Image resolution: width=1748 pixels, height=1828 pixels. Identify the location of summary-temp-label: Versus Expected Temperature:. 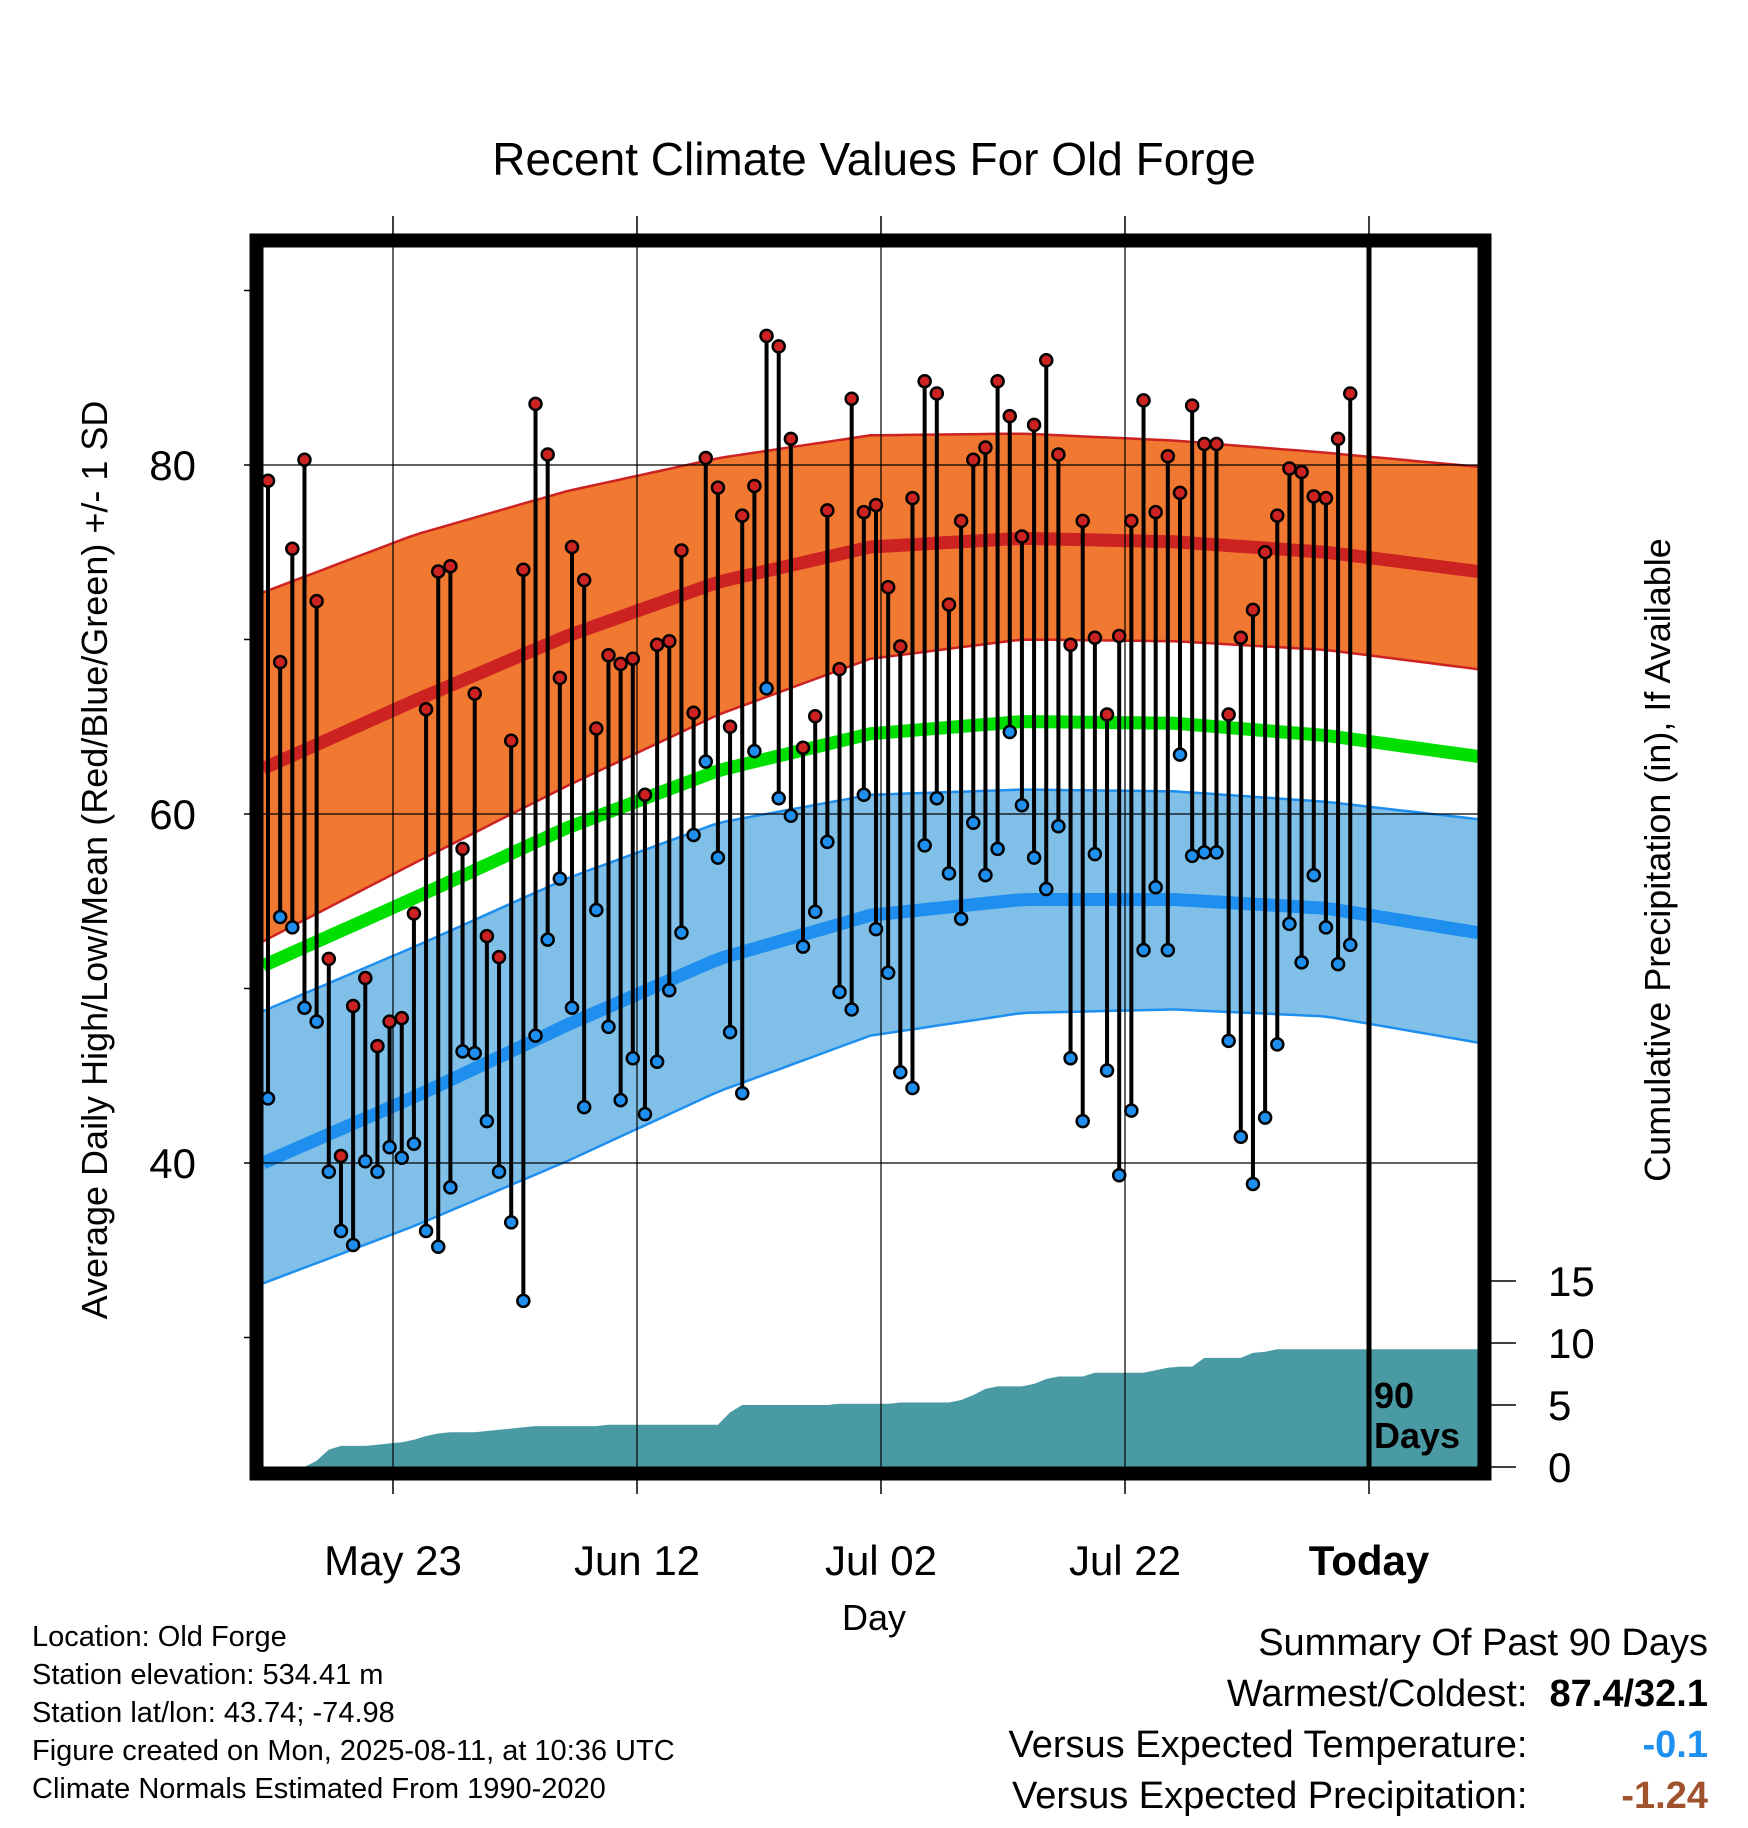
(1268, 1745).